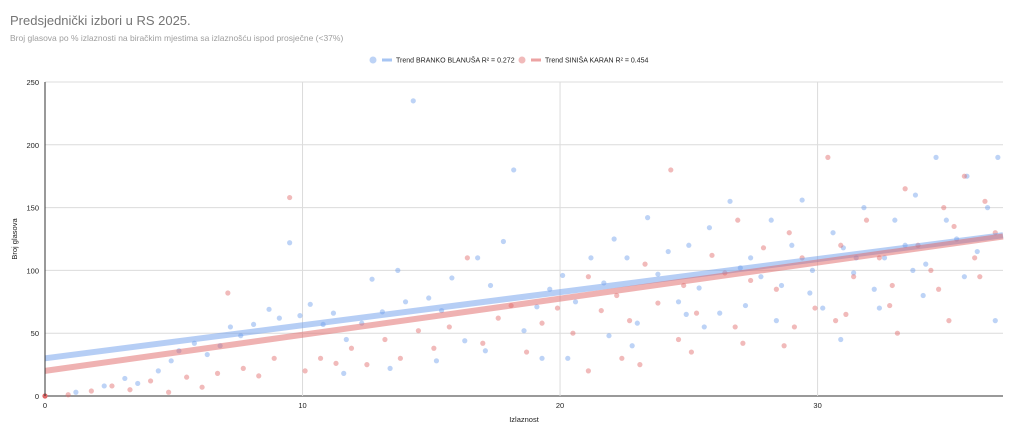  I want to click on legend-entry-1: Trend SINIŠA KARAN R² = 0.454, so click(597, 60).